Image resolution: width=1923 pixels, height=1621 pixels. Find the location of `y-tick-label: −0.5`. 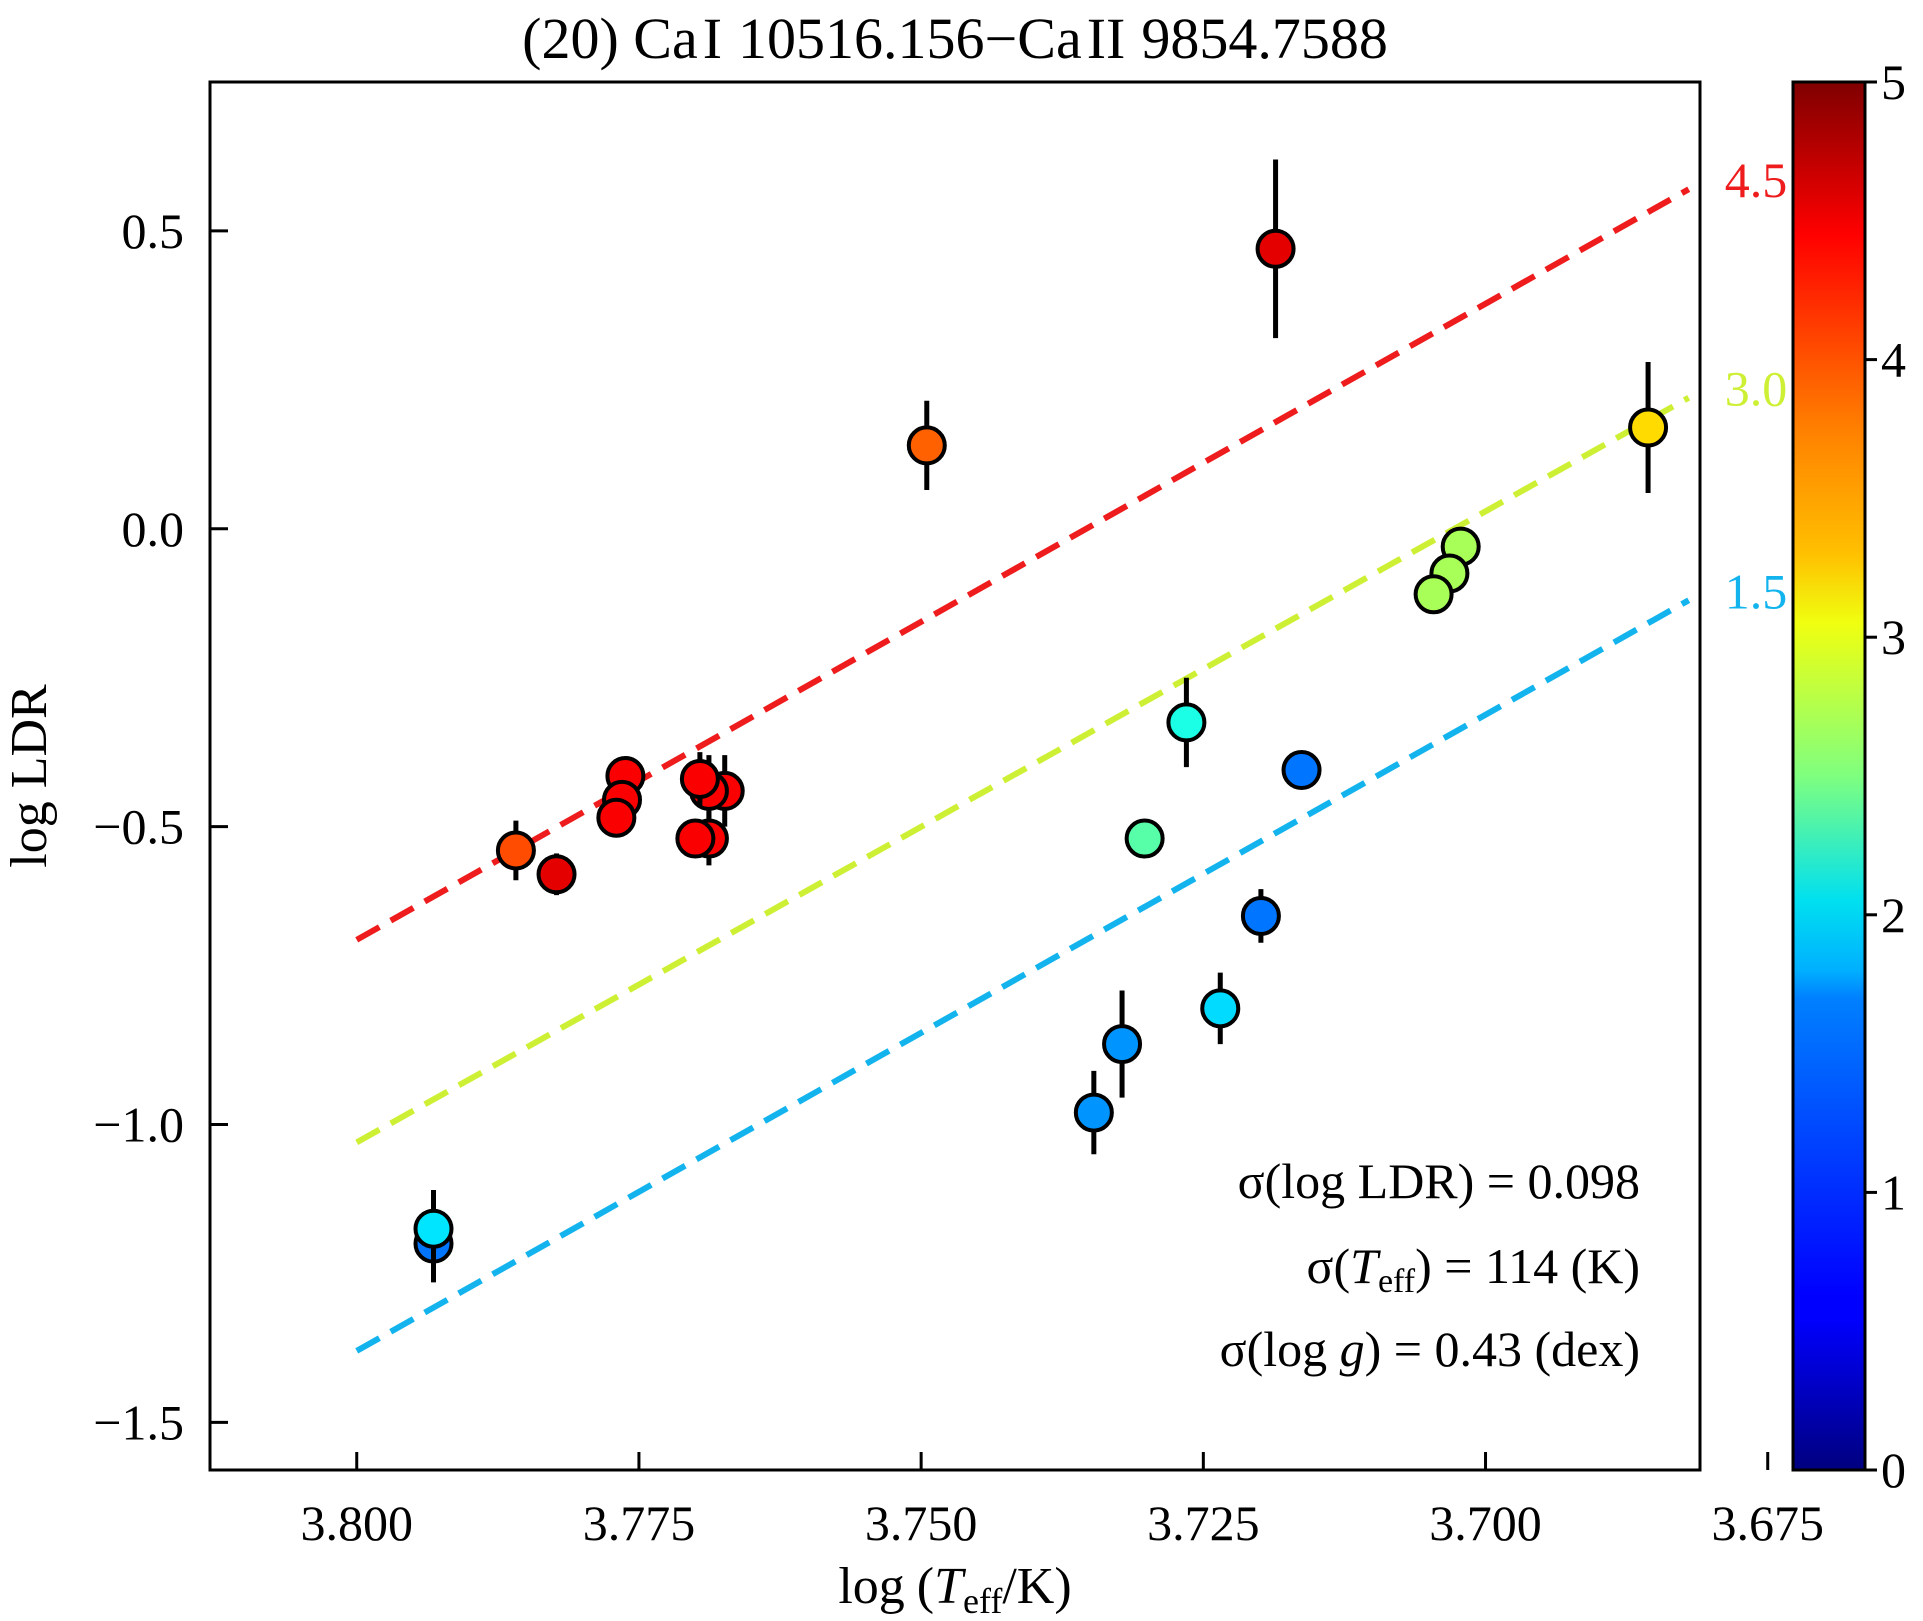

y-tick-label: −0.5 is located at coordinates (138, 827).